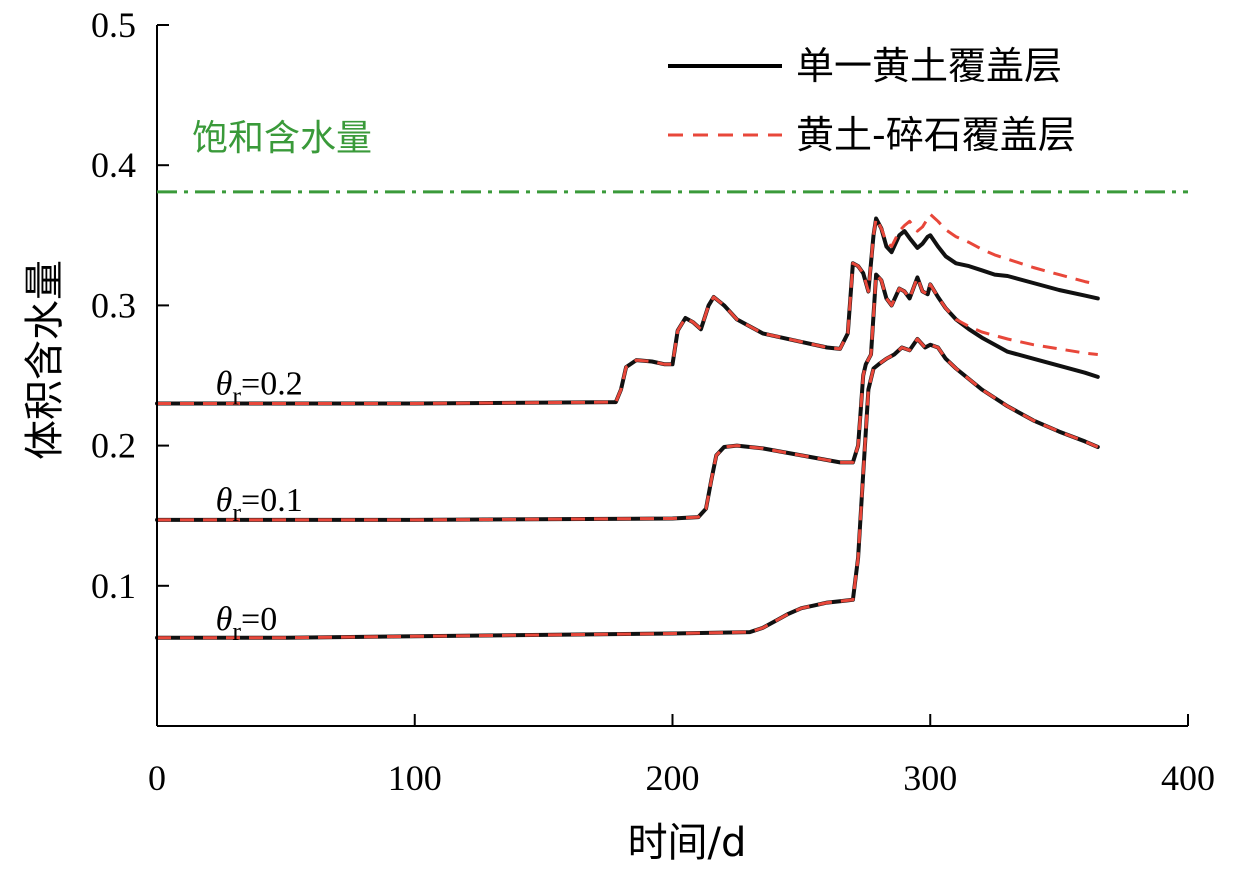 Image resolution: width=1239 pixels, height=870 pixels. Describe the element at coordinates (936, 135) in the screenshot. I see `legend-label-1: 黄土-碎石覆盖层` at that location.